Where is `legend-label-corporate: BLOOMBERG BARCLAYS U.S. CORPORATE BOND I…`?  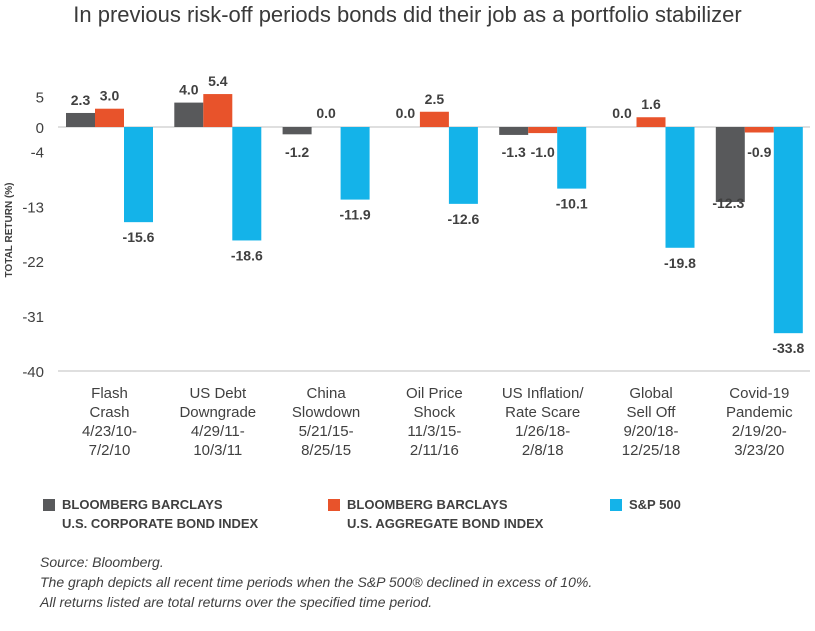 legend-label-corporate: BLOOMBERG BARCLAYS U.S. CORPORATE BOND I… is located at coordinates (160, 514).